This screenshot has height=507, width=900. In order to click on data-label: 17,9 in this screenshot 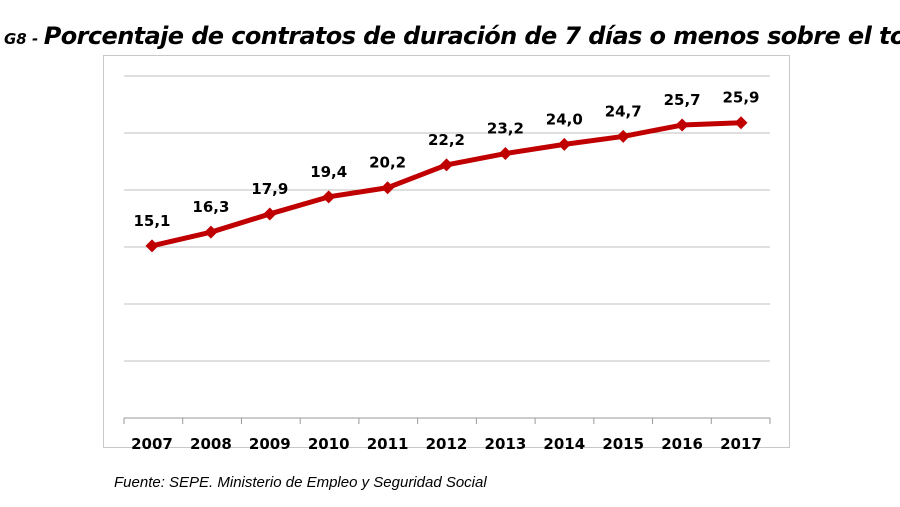, I will do `click(269, 189)`.